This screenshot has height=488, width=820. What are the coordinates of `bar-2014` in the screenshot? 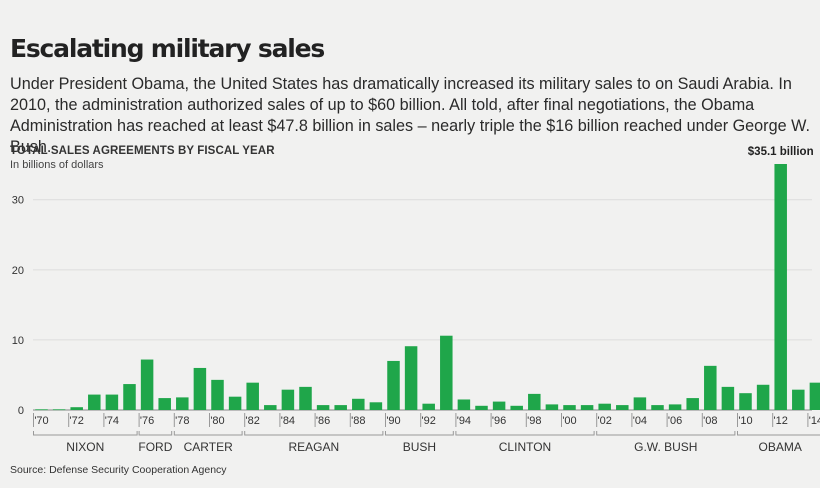 It's located at (814, 396).